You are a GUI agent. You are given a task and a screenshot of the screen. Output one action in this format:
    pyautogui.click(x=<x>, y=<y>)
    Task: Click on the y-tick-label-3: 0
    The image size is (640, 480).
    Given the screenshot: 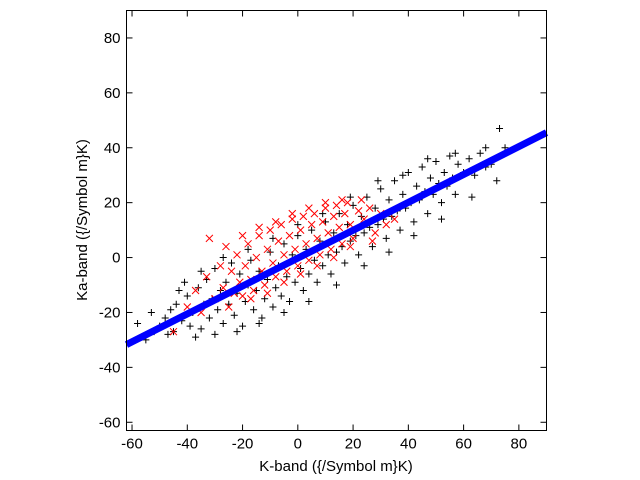 What is the action you would take?
    pyautogui.click(x=116, y=258)
    